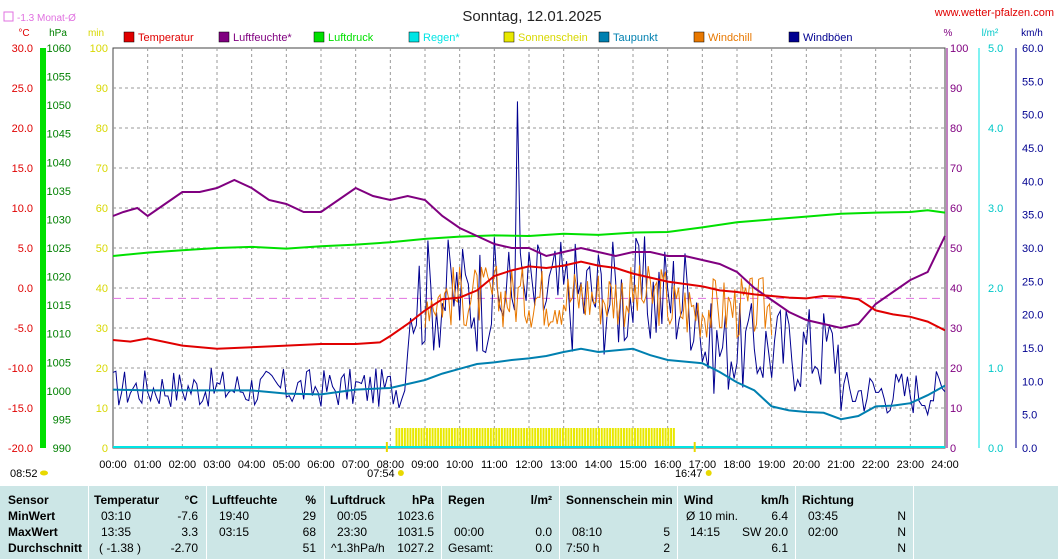 The height and width of the screenshot is (559, 1058). I want to click on cell-pressure-time: 00:05, so click(352, 516).